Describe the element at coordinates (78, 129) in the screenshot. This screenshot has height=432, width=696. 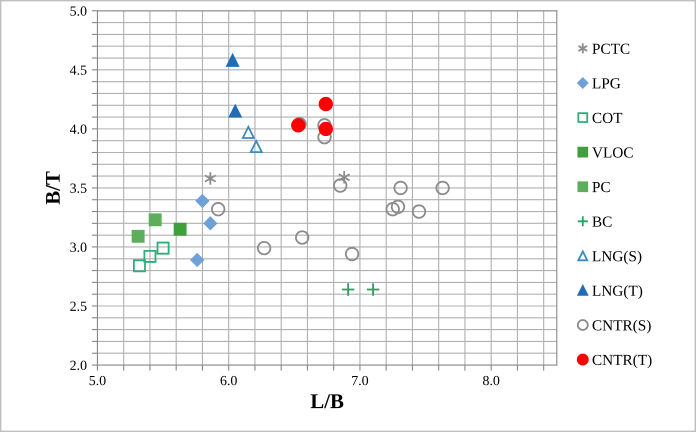
I see `y-tick-label: 4.0` at that location.